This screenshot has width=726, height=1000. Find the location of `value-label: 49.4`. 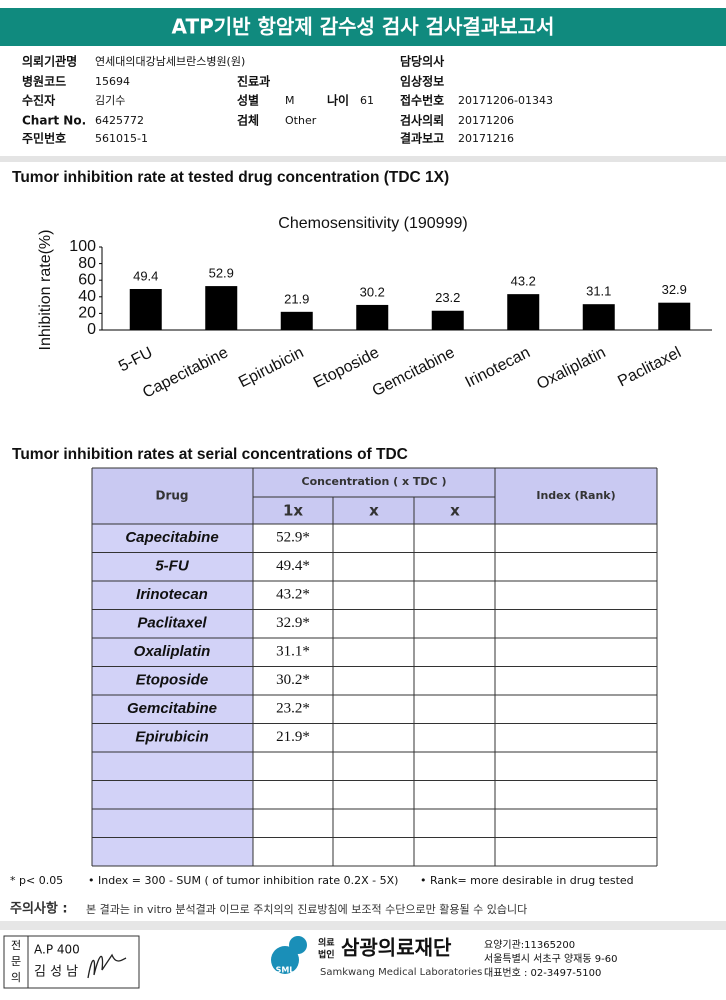

value-label: 49.4 is located at coordinates (145, 275).